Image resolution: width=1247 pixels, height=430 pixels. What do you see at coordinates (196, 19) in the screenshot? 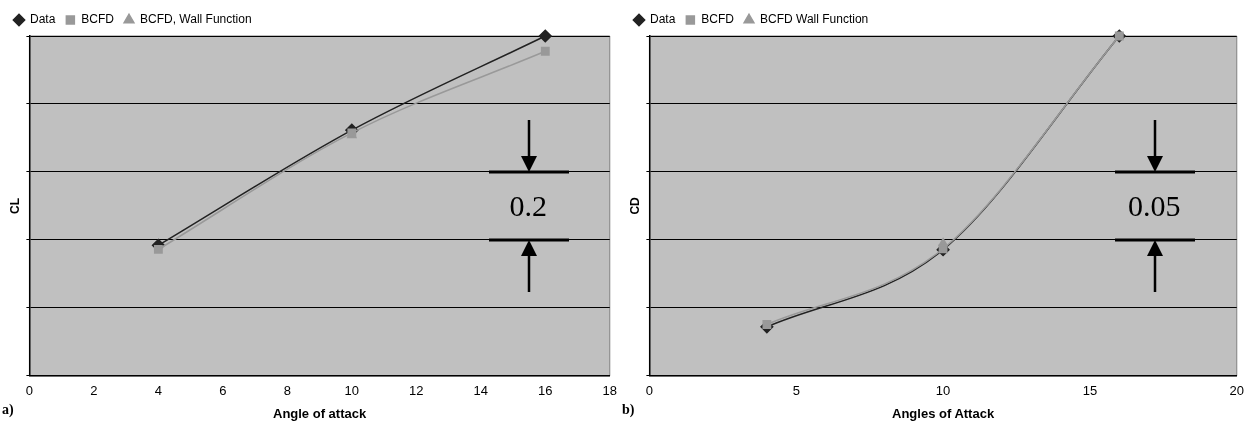
I see `legend-label: BCFD, Wall Function` at bounding box center [196, 19].